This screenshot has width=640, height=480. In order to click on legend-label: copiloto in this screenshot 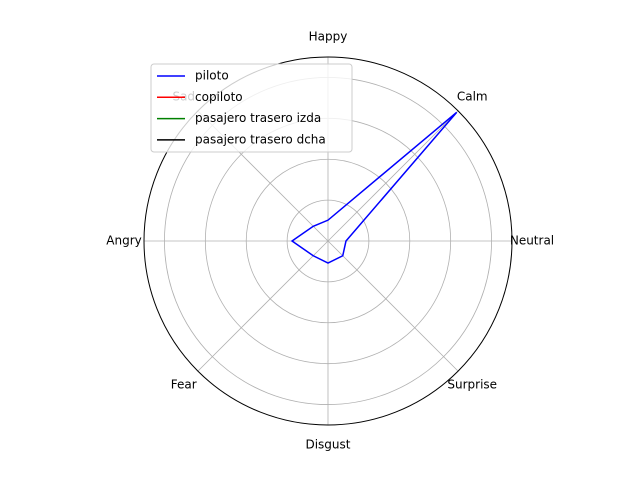, I will do `click(219, 97)`.